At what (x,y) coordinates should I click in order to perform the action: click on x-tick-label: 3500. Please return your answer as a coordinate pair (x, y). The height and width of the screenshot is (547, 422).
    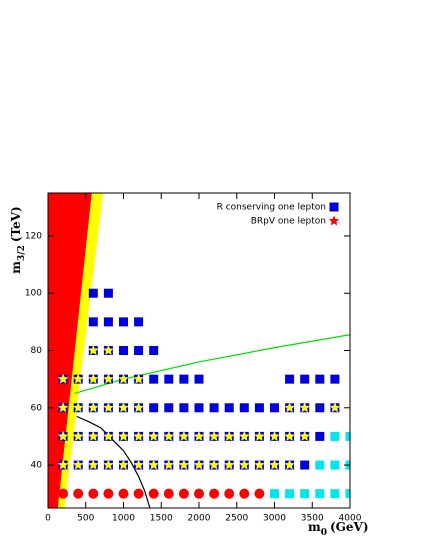
    Looking at the image, I should click on (312, 519).